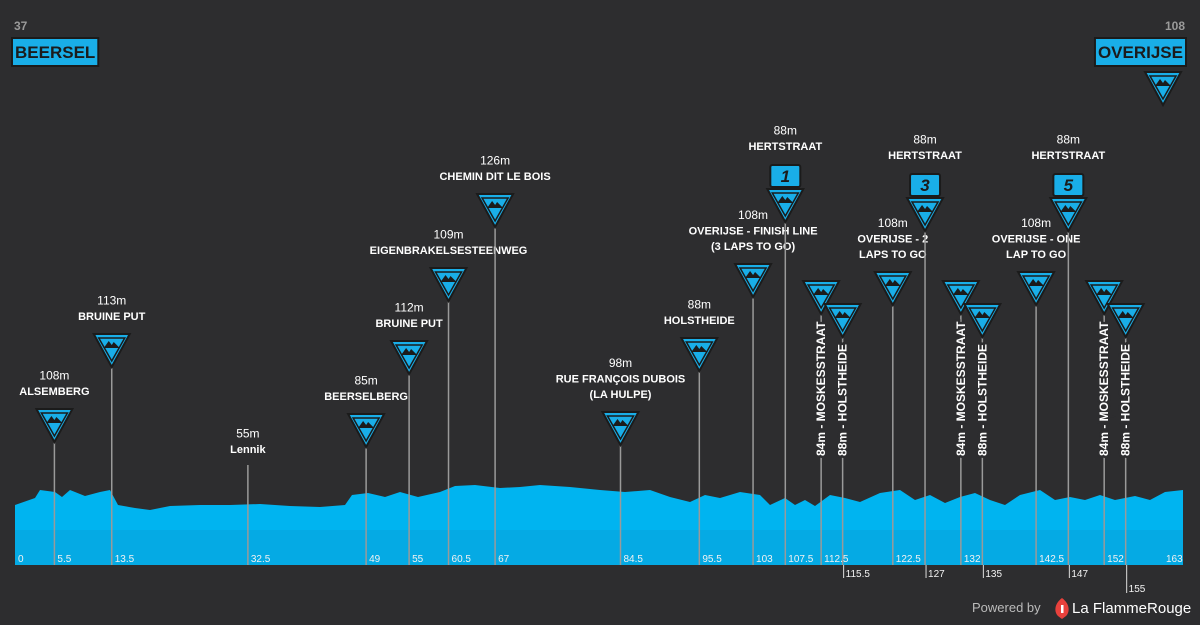  What do you see at coordinates (1131, 608) in the screenshot?
I see `brand-name: La FlammeRouge` at bounding box center [1131, 608].